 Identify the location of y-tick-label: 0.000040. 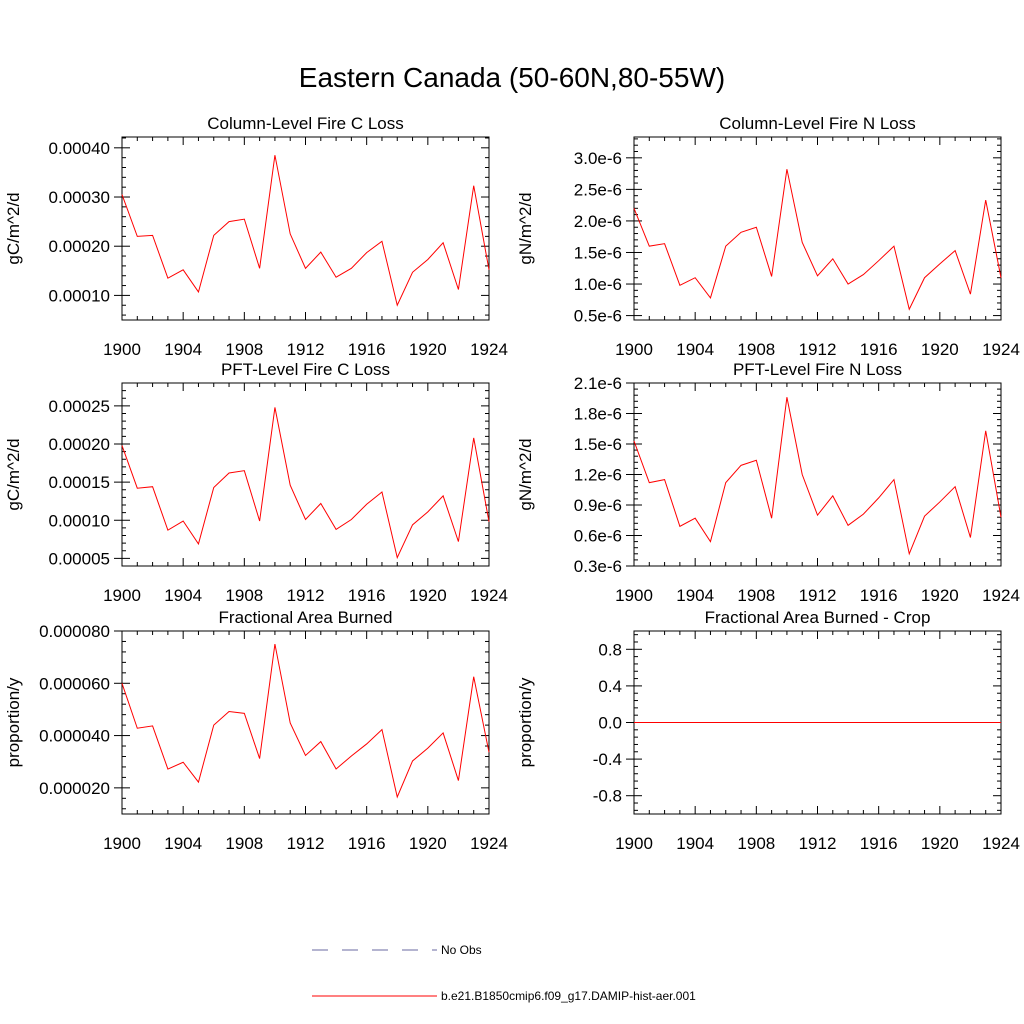
(74, 736).